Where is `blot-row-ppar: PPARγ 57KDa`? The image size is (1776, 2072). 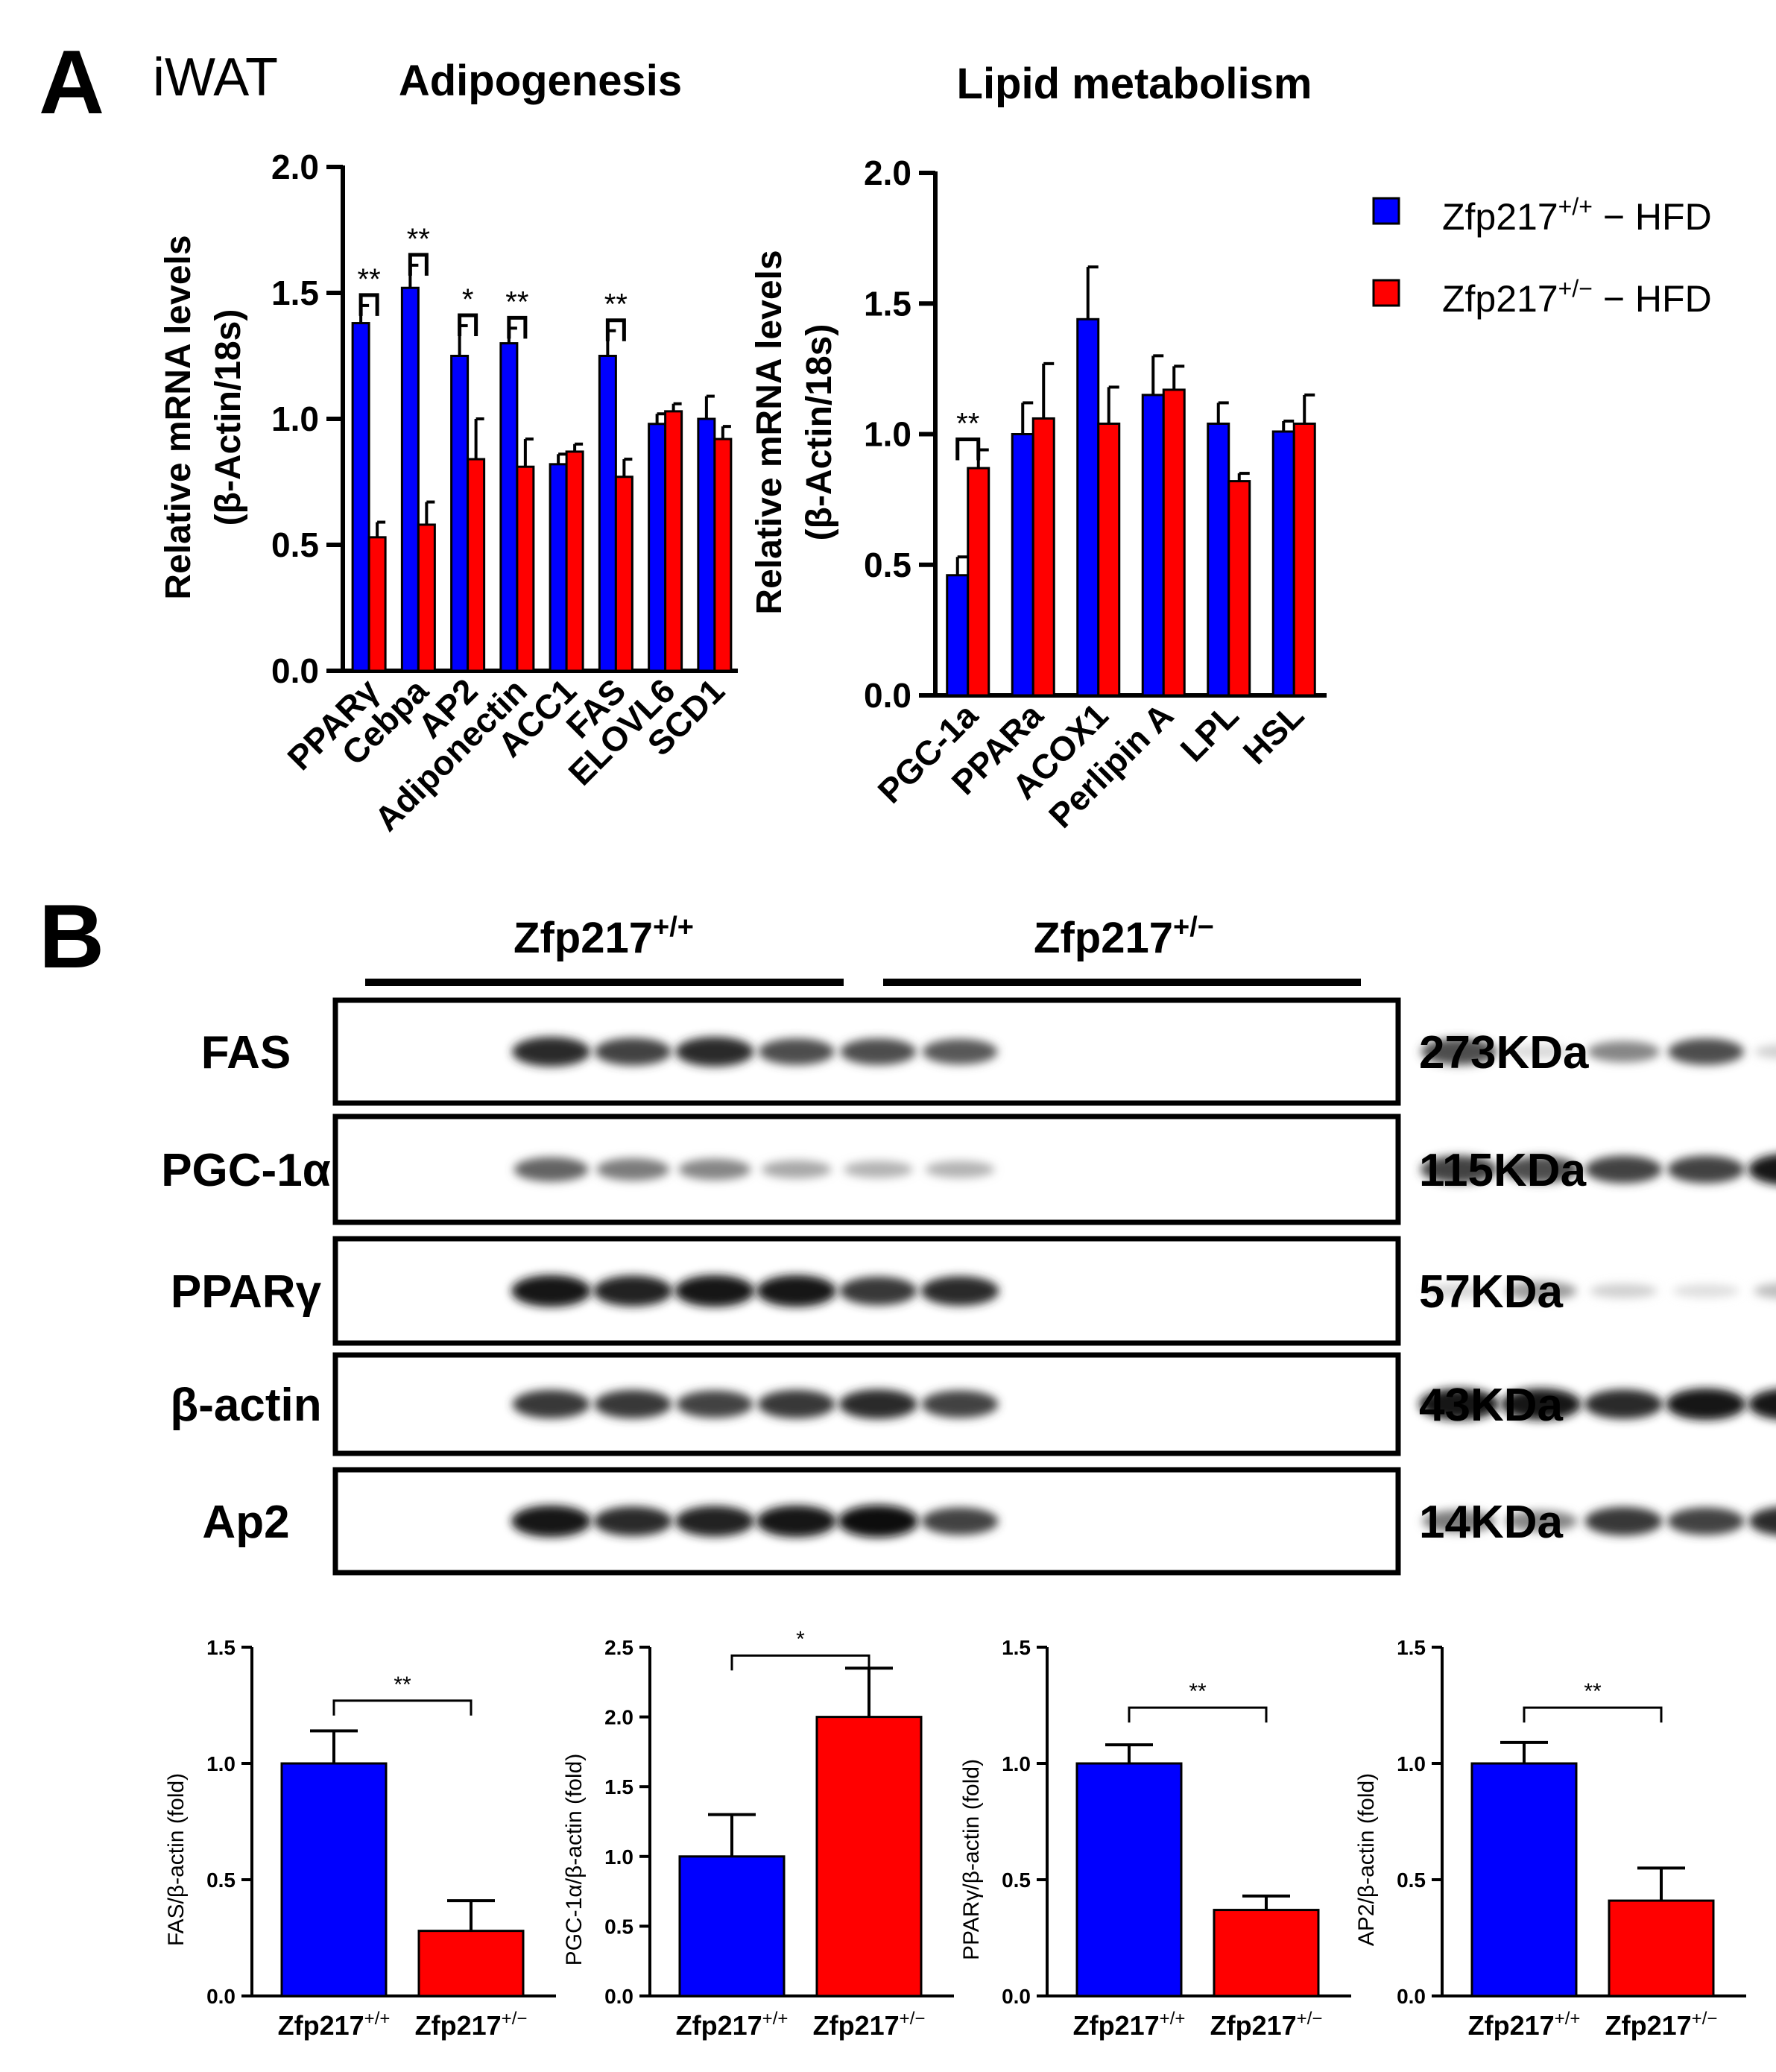 blot-row-ppar: PPARγ 57KDa is located at coordinates (973, 1291).